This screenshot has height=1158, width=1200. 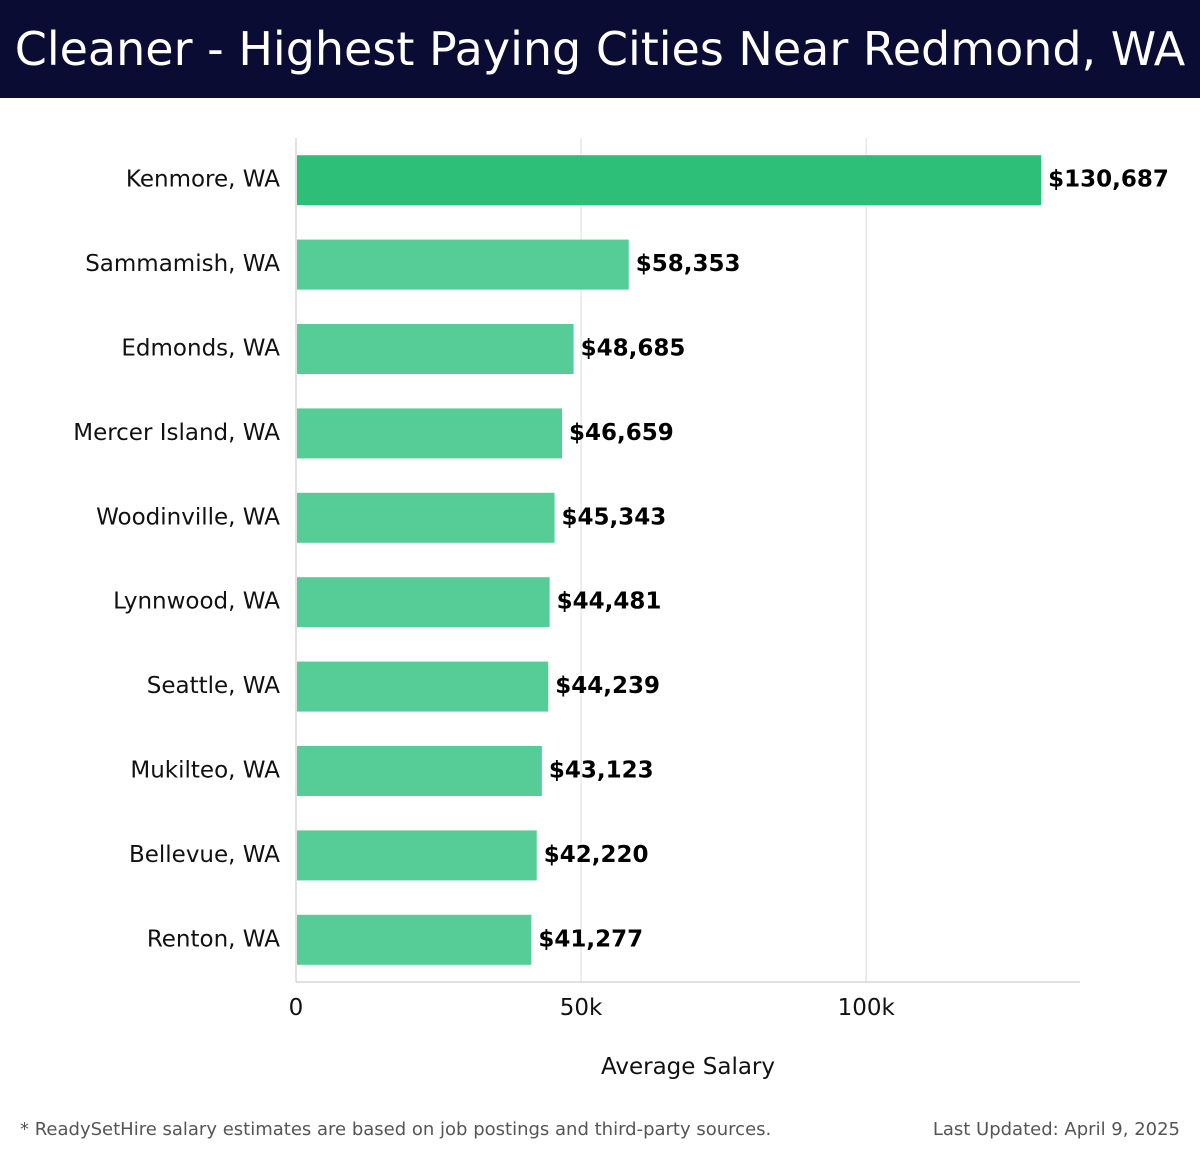 What do you see at coordinates (423, 602) in the screenshot?
I see `bar-lynnwood-wa` at bounding box center [423, 602].